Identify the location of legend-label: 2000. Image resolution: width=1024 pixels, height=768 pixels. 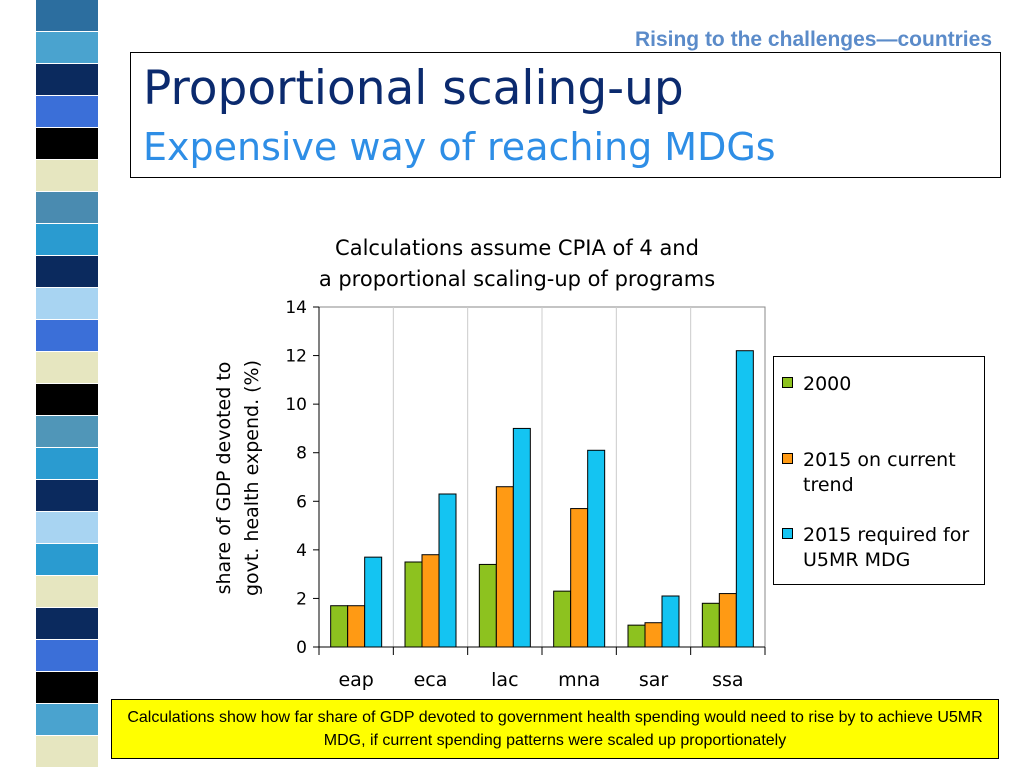
(827, 384).